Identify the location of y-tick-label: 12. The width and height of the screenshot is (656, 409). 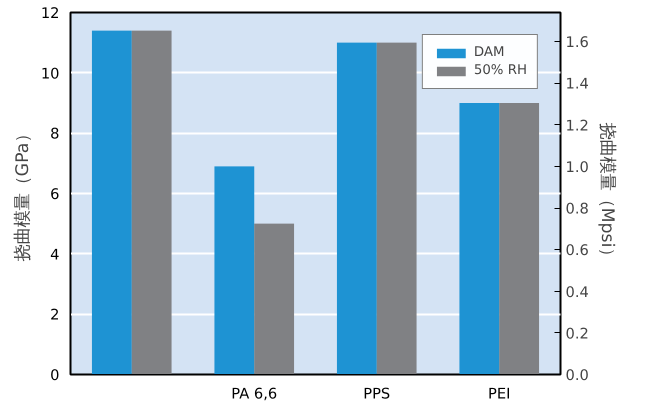
(50, 13).